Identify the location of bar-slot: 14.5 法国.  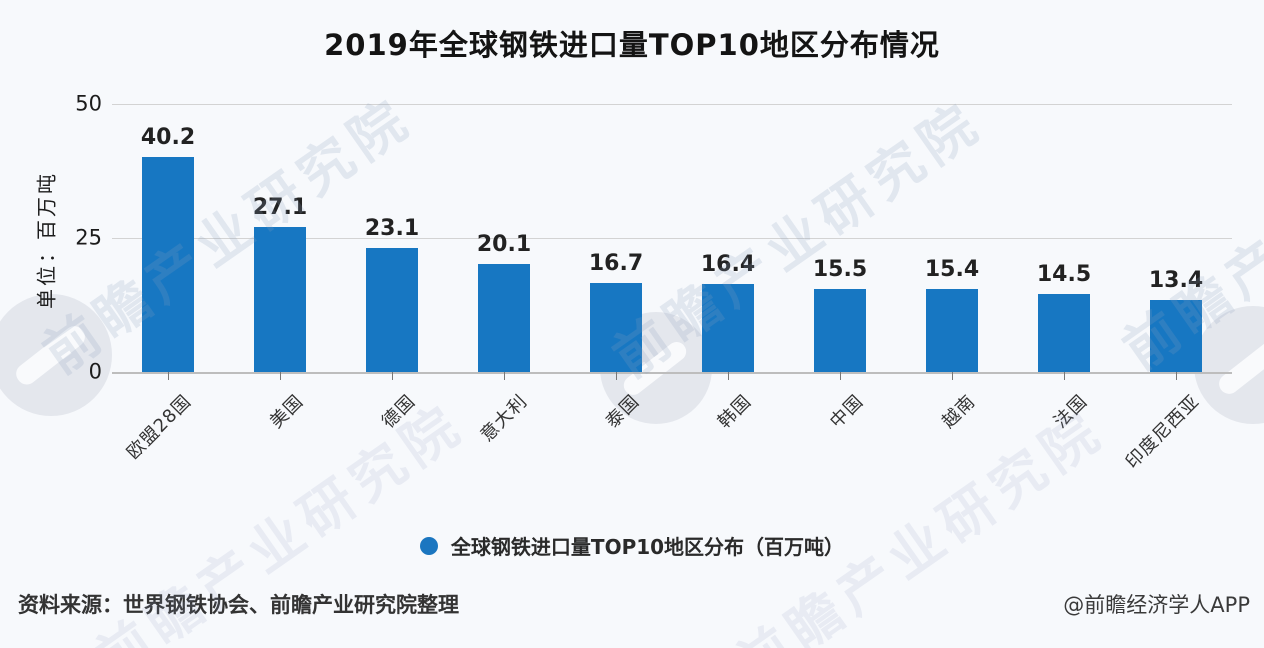
(1064, 268).